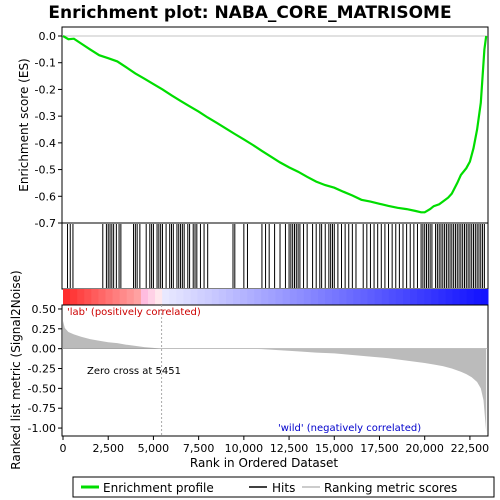  I want to click on es-y-tick-label: -0.4, so click(45, 143).